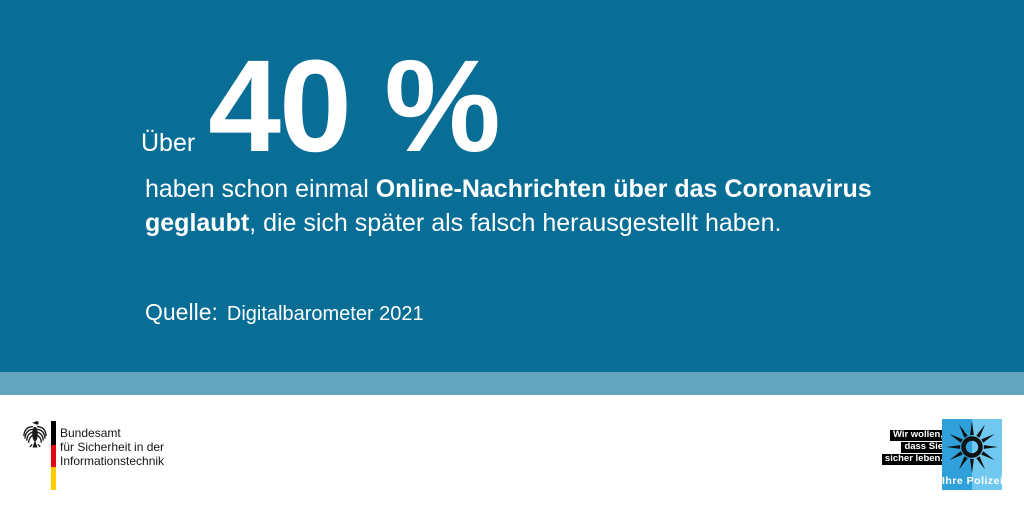 This screenshot has height=512, width=1024. What do you see at coordinates (512, 383) in the screenshot?
I see `divider-band` at bounding box center [512, 383].